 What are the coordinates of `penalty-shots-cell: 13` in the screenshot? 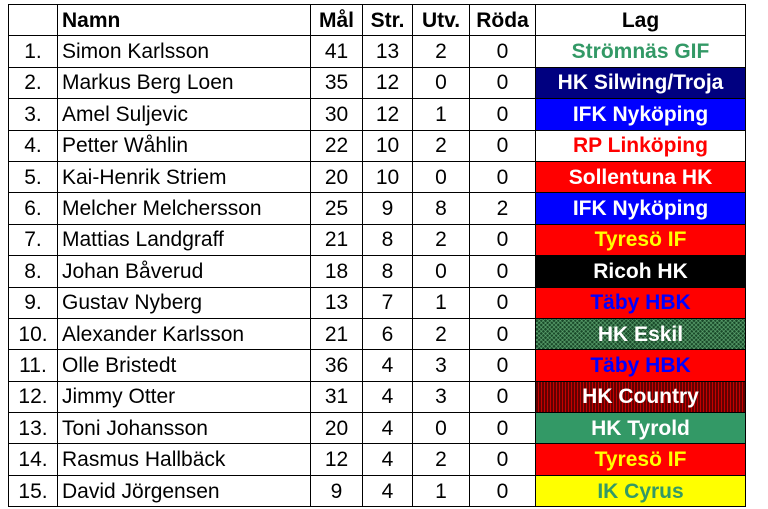 It's located at (387, 51).